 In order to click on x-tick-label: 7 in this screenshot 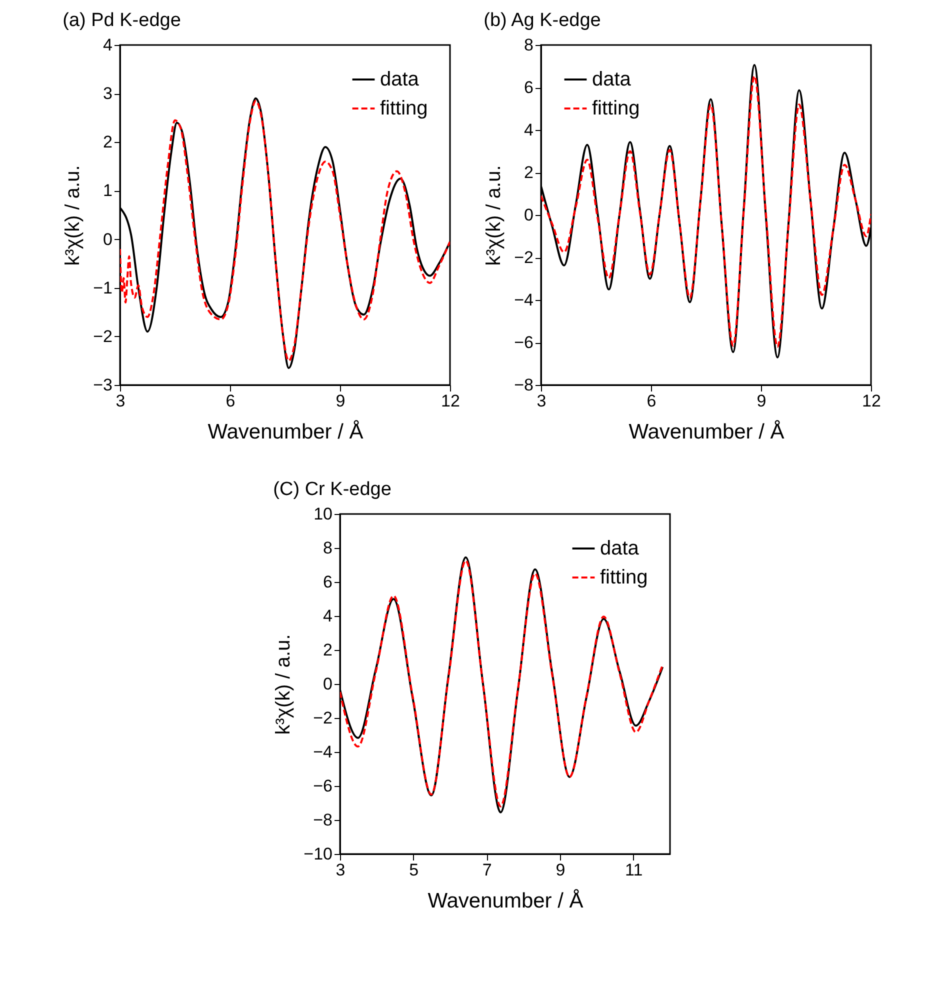, I will do `click(487, 870)`.